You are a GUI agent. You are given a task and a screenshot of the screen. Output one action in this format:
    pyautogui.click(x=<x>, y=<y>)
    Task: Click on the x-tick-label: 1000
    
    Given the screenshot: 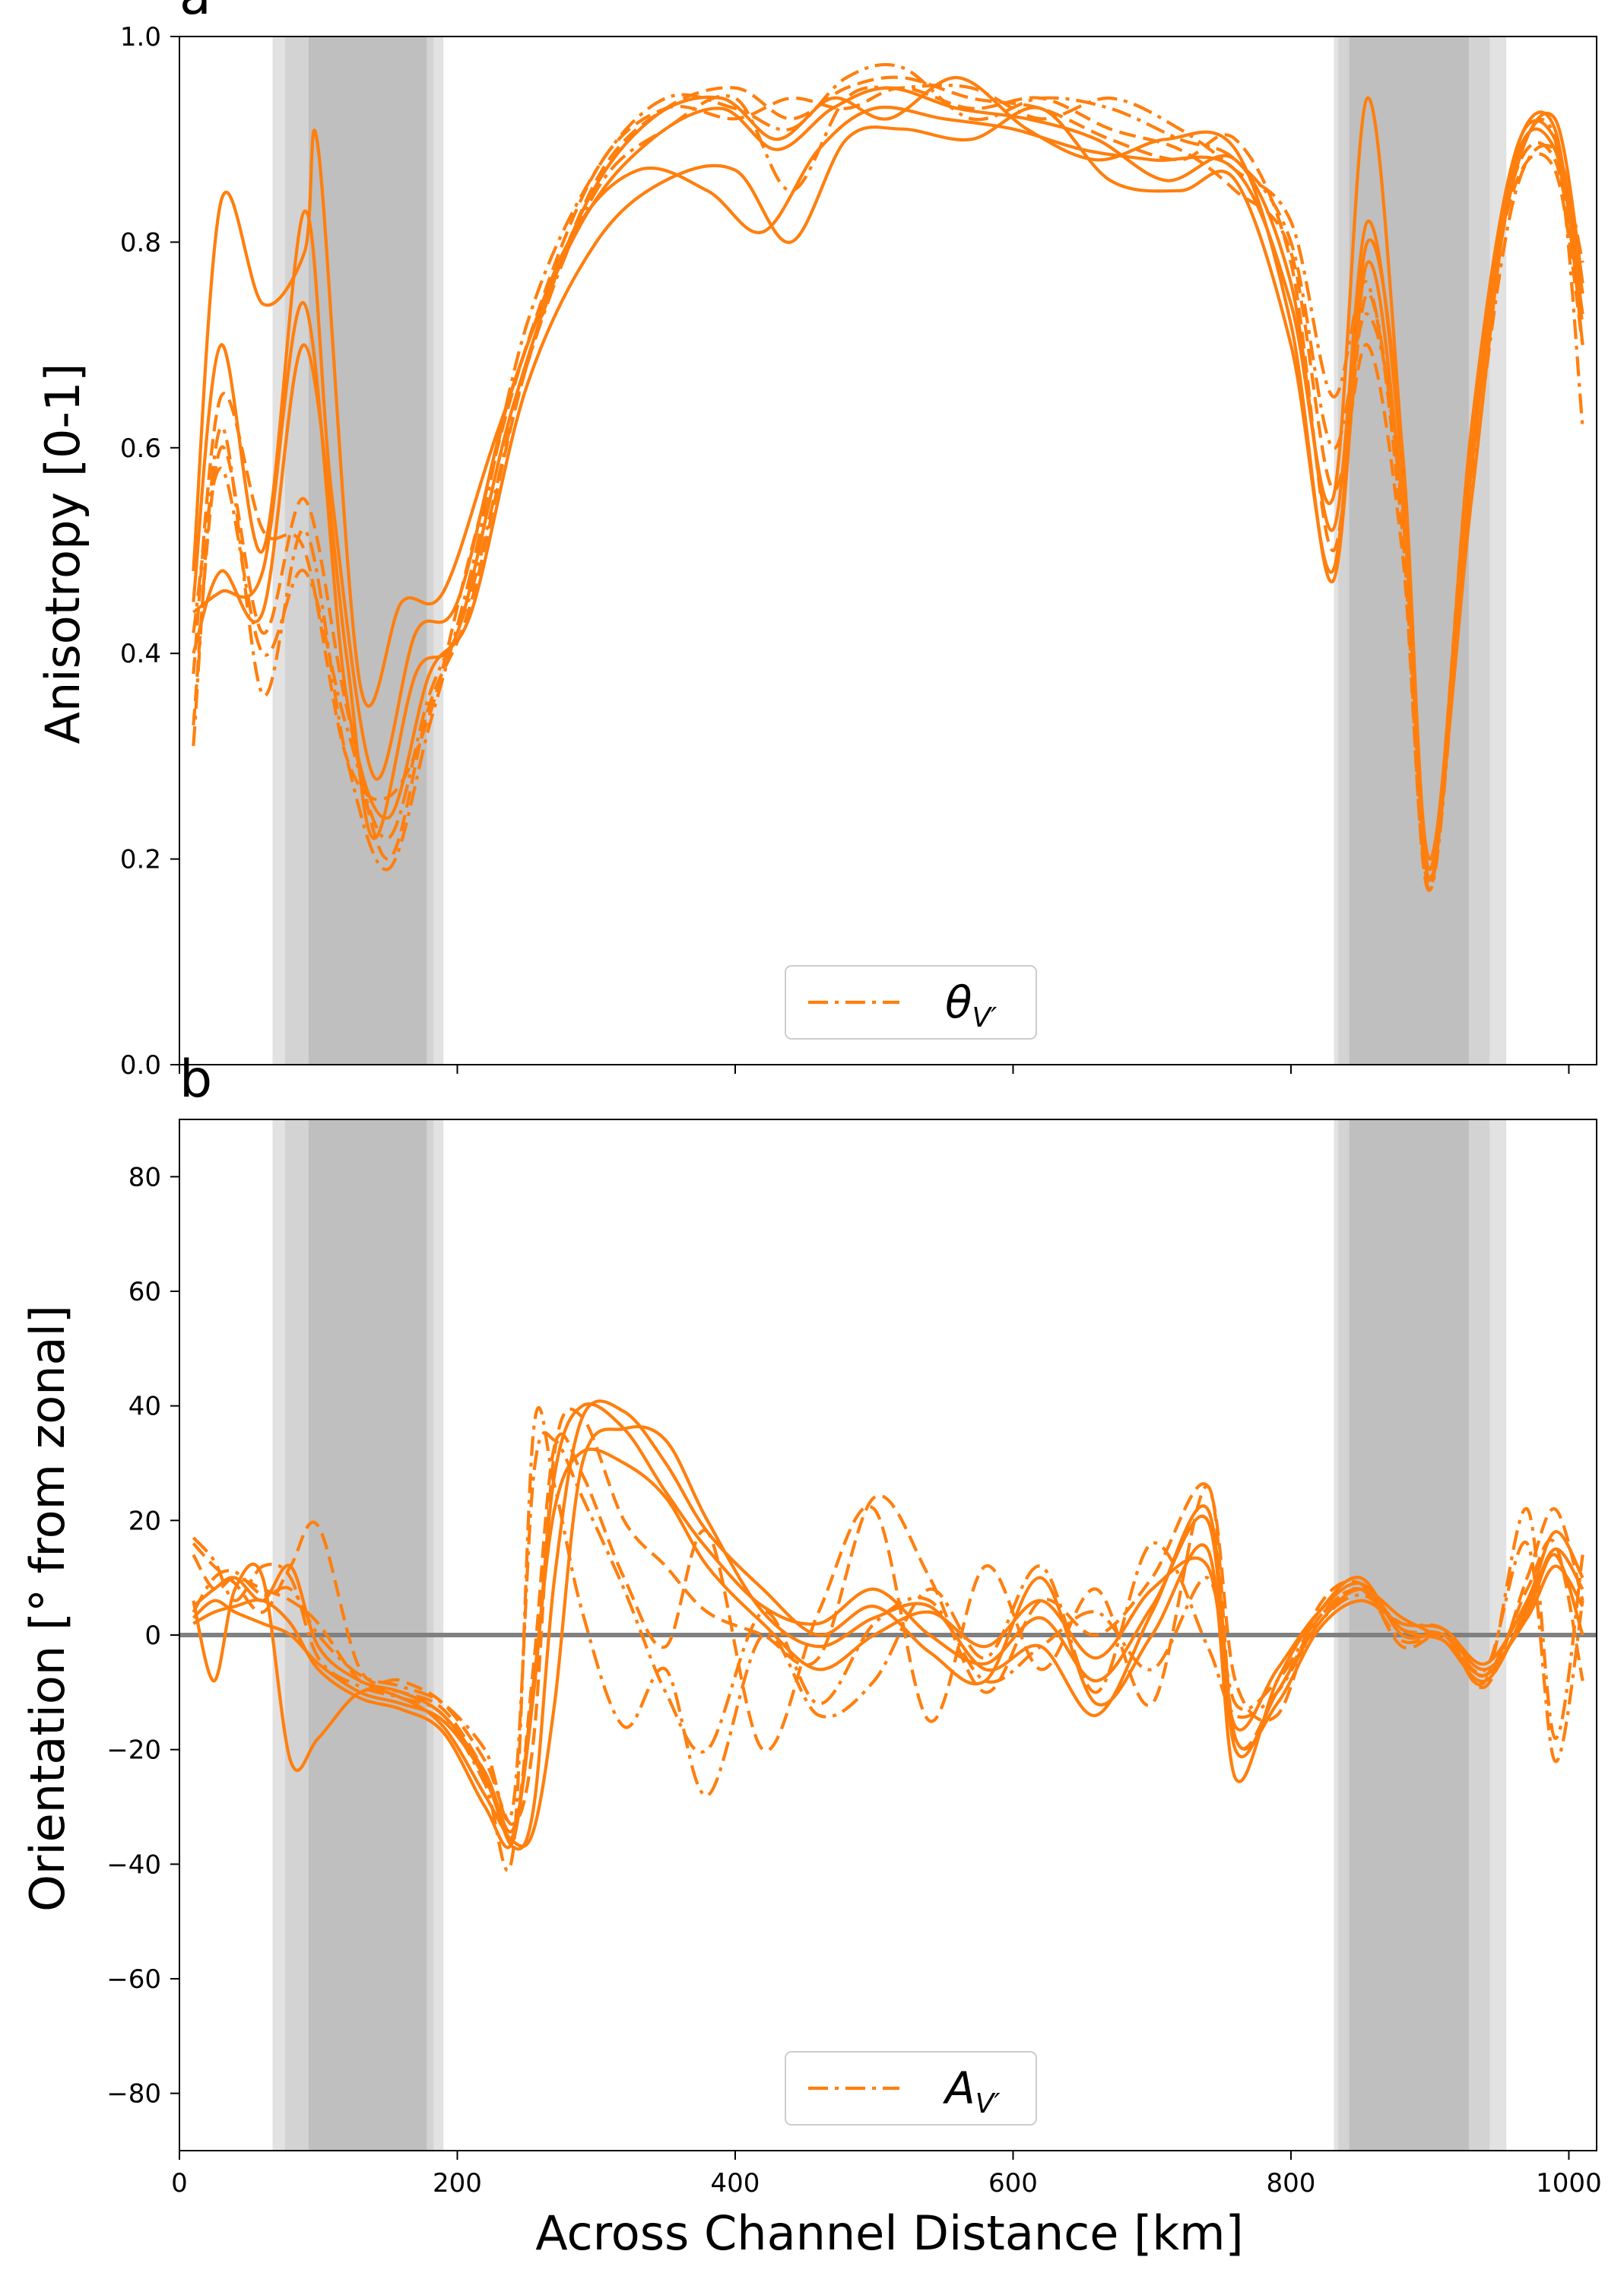 What is the action you would take?
    pyautogui.click(x=1569, y=2183)
    